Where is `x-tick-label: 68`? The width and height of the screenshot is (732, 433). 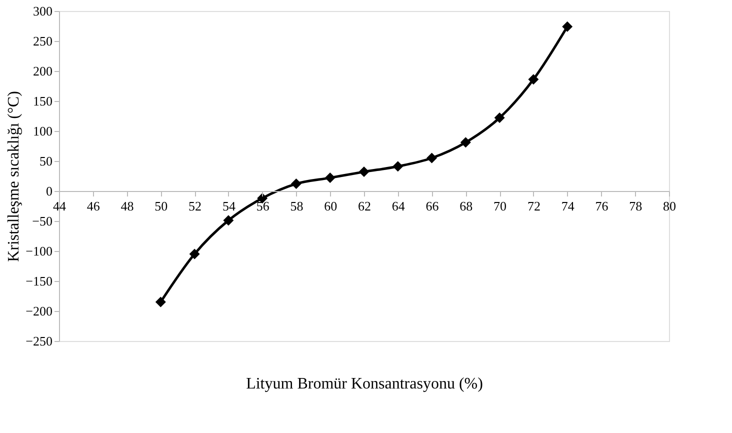 x-tick-label: 68 is located at coordinates (466, 206).